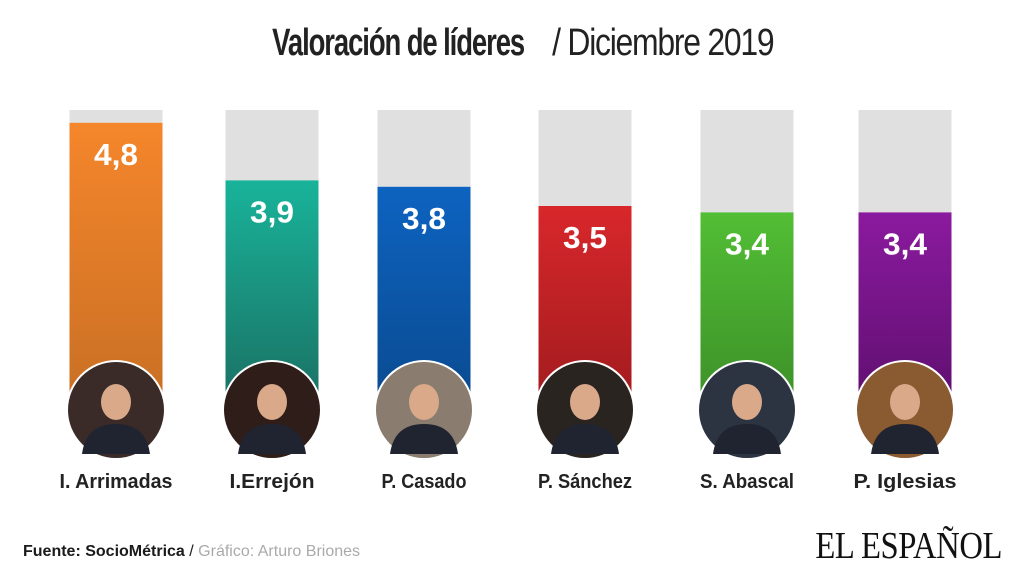 The width and height of the screenshot is (1024, 576). What do you see at coordinates (116, 154) in the screenshot?
I see `bar-value-label: 4,8` at bounding box center [116, 154].